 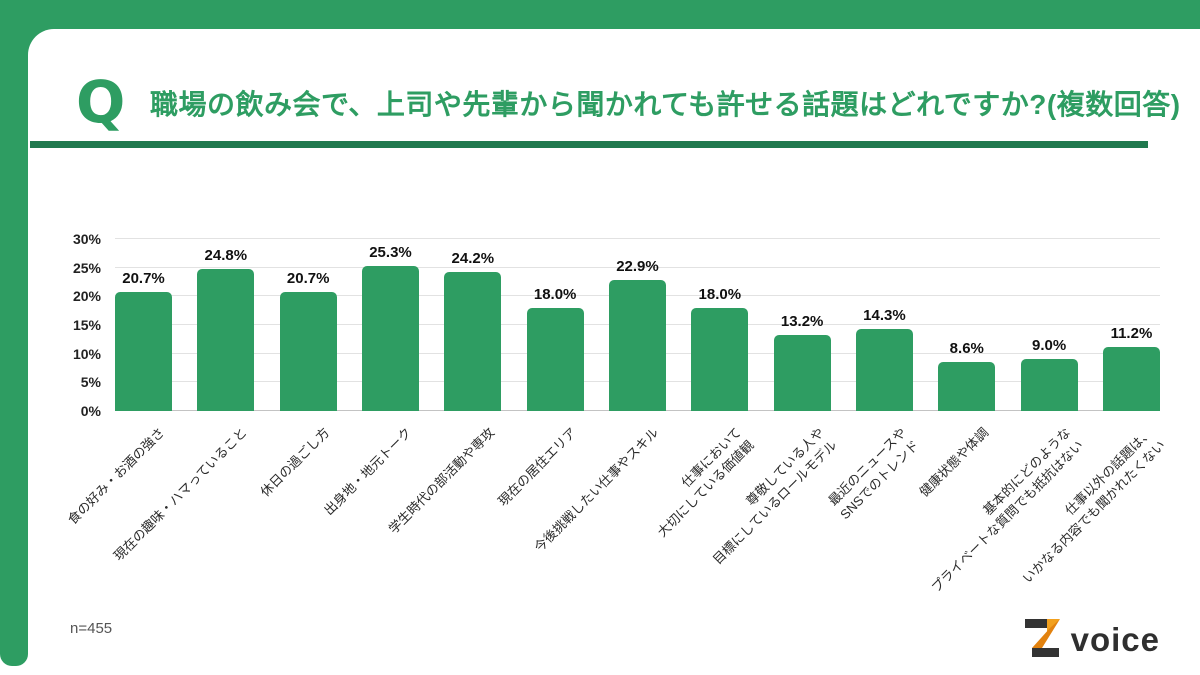 What do you see at coordinates (68, 325) in the screenshot?
I see `y-axis-tick-labels: 0% 5% 10% 15% 20% 25% 30%` at bounding box center [68, 325].